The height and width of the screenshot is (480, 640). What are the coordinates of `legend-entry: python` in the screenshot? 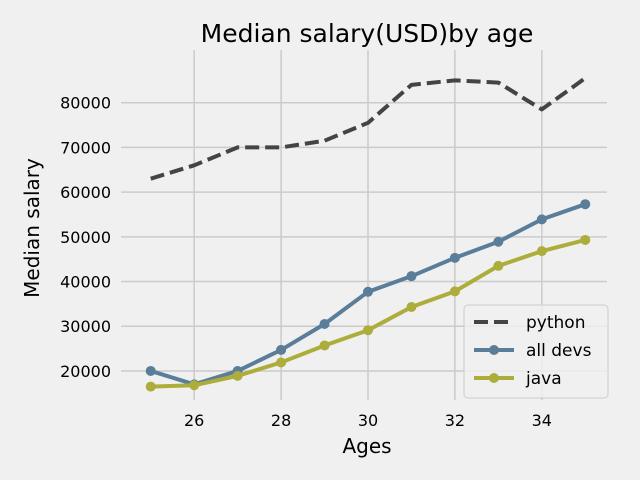 It's located at (529, 323).